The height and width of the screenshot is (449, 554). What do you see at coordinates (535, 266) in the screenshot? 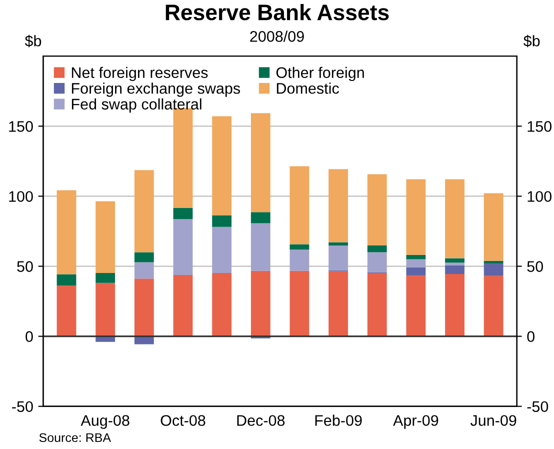
I see `y2-tick-label: 50` at bounding box center [535, 266].